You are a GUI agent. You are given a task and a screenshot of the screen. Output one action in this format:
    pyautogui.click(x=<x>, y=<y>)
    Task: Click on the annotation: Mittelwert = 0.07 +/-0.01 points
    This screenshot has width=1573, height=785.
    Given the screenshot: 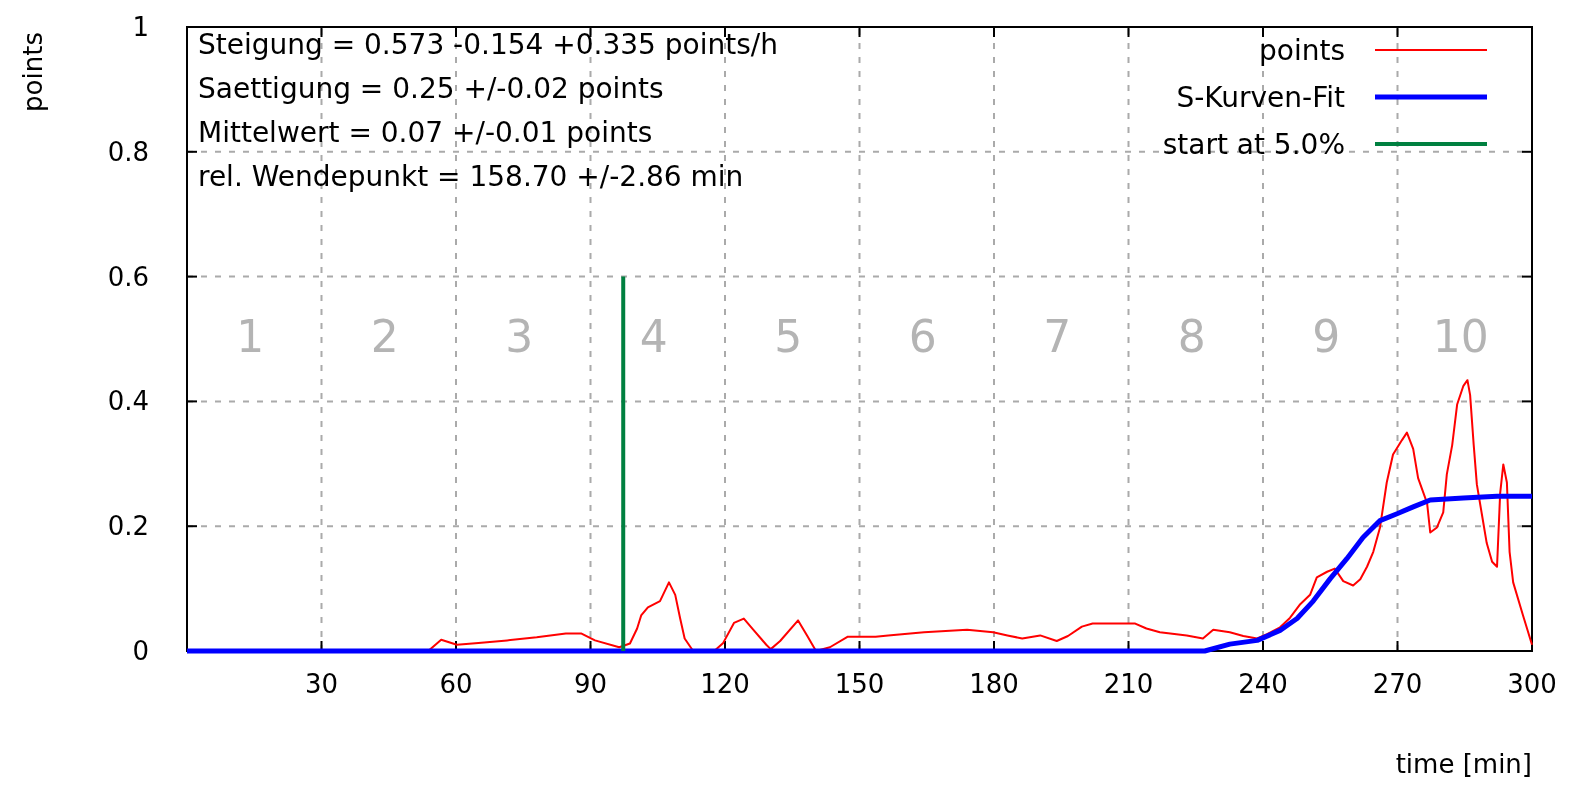 What is the action you would take?
    pyautogui.click(x=425, y=132)
    